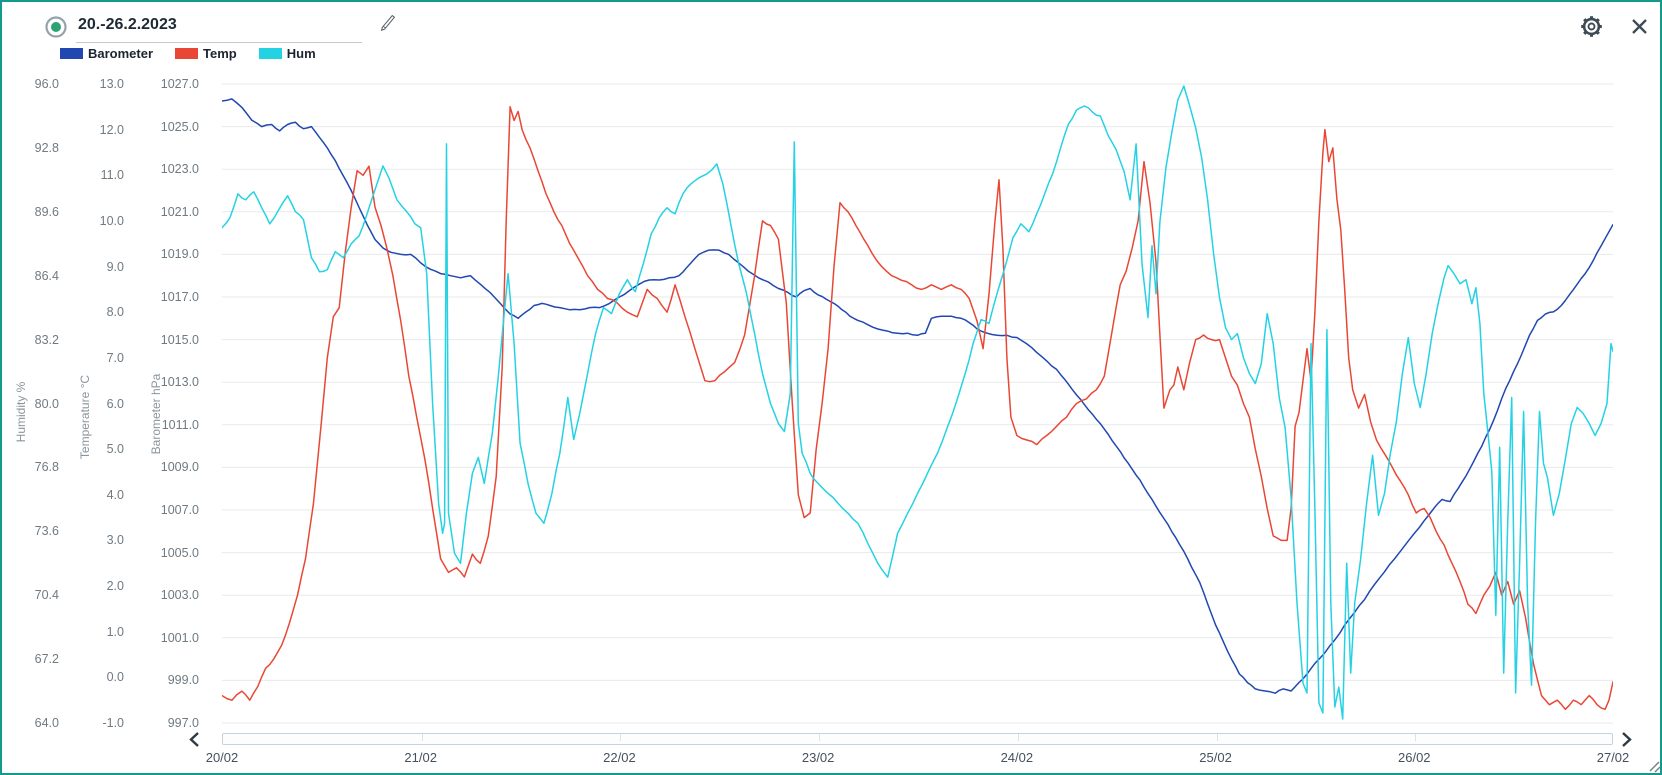  Describe the element at coordinates (1652, 764) in the screenshot. I see `resize-handle-icon` at that location.